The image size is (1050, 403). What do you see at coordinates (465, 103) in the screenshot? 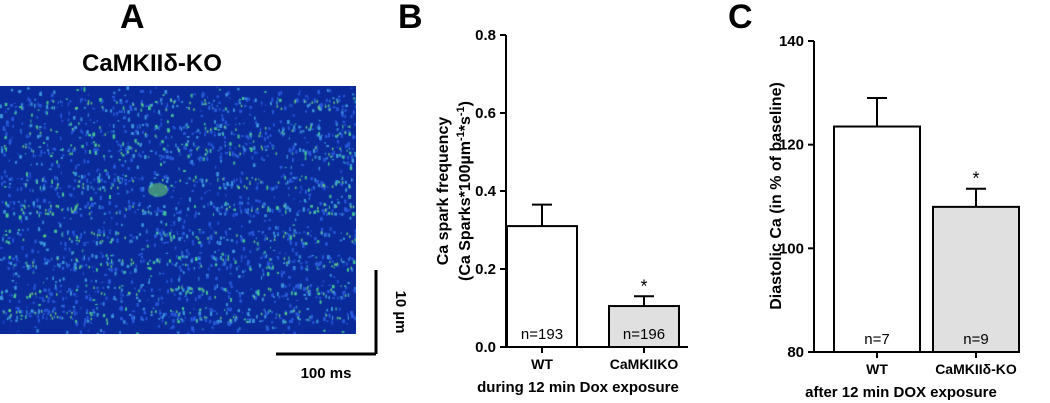
I see `chart-b-y-label-part: )` at bounding box center [465, 103].